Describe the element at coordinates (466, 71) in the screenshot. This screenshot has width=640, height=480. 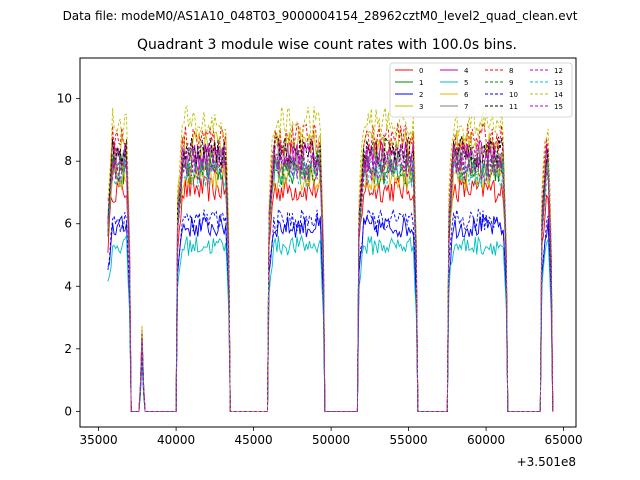
I see `legend-label: 4` at that location.